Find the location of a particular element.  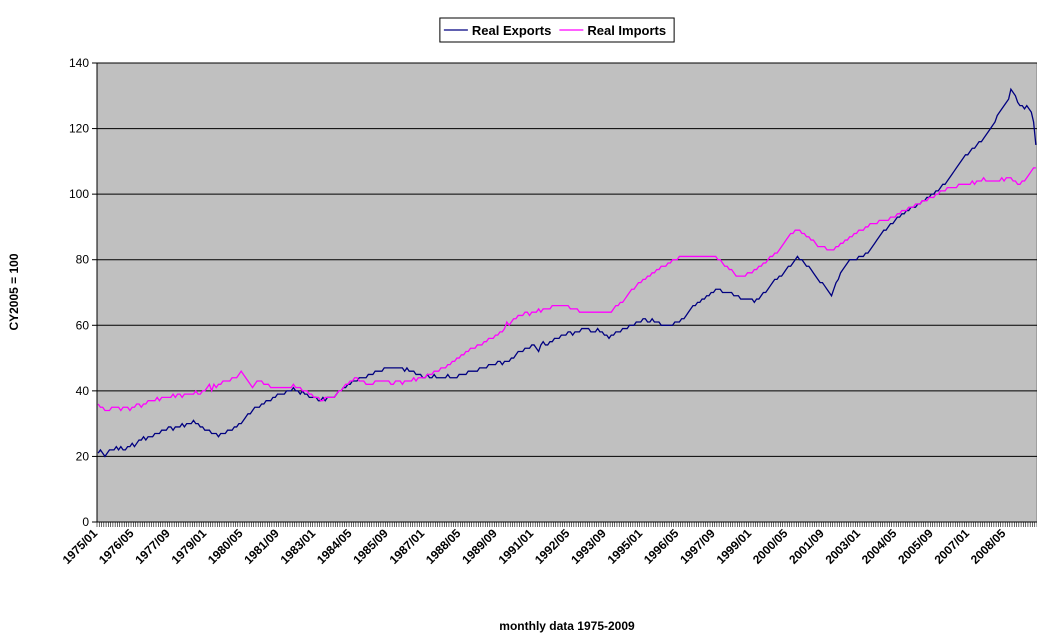

x-tick-label: 1985/09 is located at coordinates (370, 546).